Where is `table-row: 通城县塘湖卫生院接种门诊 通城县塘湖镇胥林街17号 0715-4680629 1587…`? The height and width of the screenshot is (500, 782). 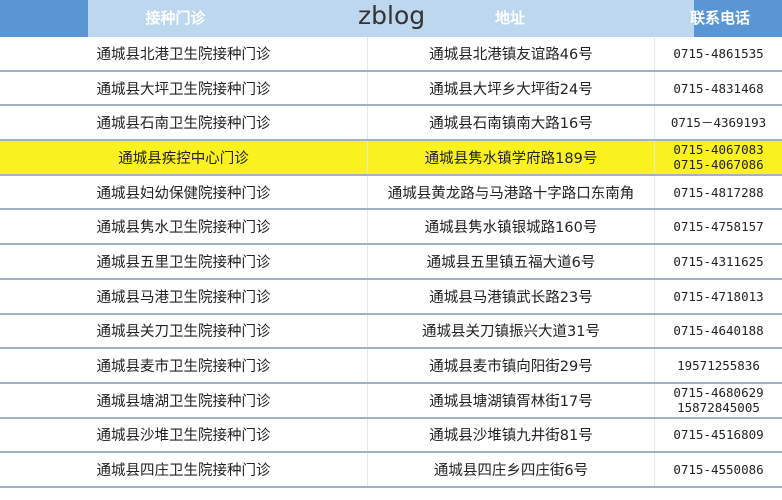
table-row: 通城县塘湖卫生院接种门诊 通城县塘湖镇胥林街17号 0715-4680629 1587… is located at coordinates (391, 401).